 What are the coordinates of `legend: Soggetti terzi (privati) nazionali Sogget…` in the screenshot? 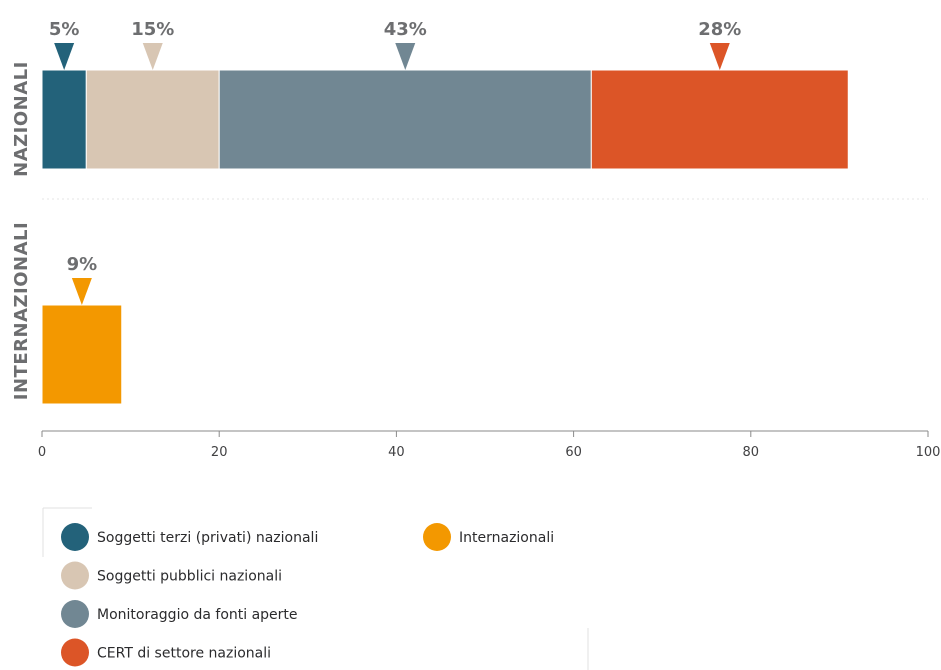 It's located at (307, 595).